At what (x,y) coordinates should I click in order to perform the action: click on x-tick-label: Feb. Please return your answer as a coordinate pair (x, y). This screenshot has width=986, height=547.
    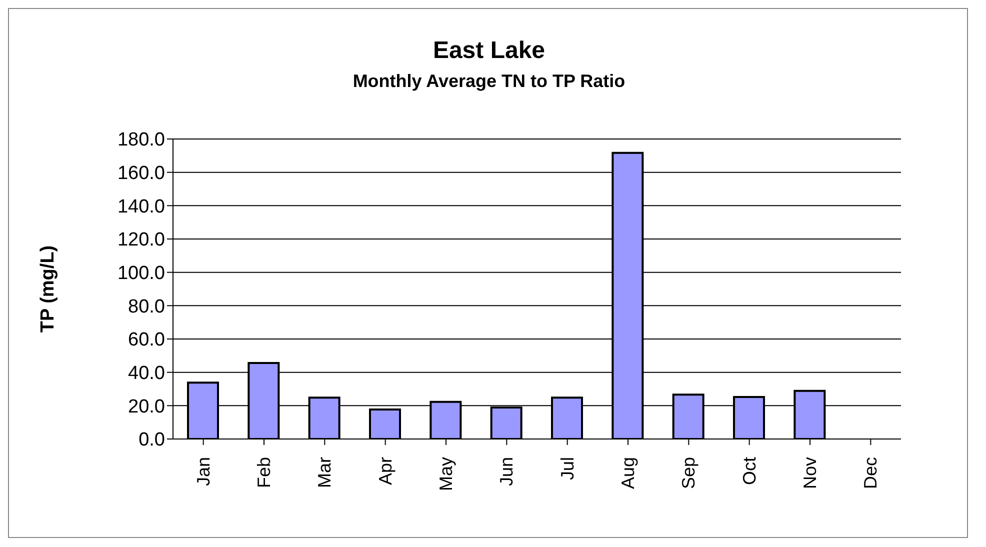
    Looking at the image, I should click on (264, 472).